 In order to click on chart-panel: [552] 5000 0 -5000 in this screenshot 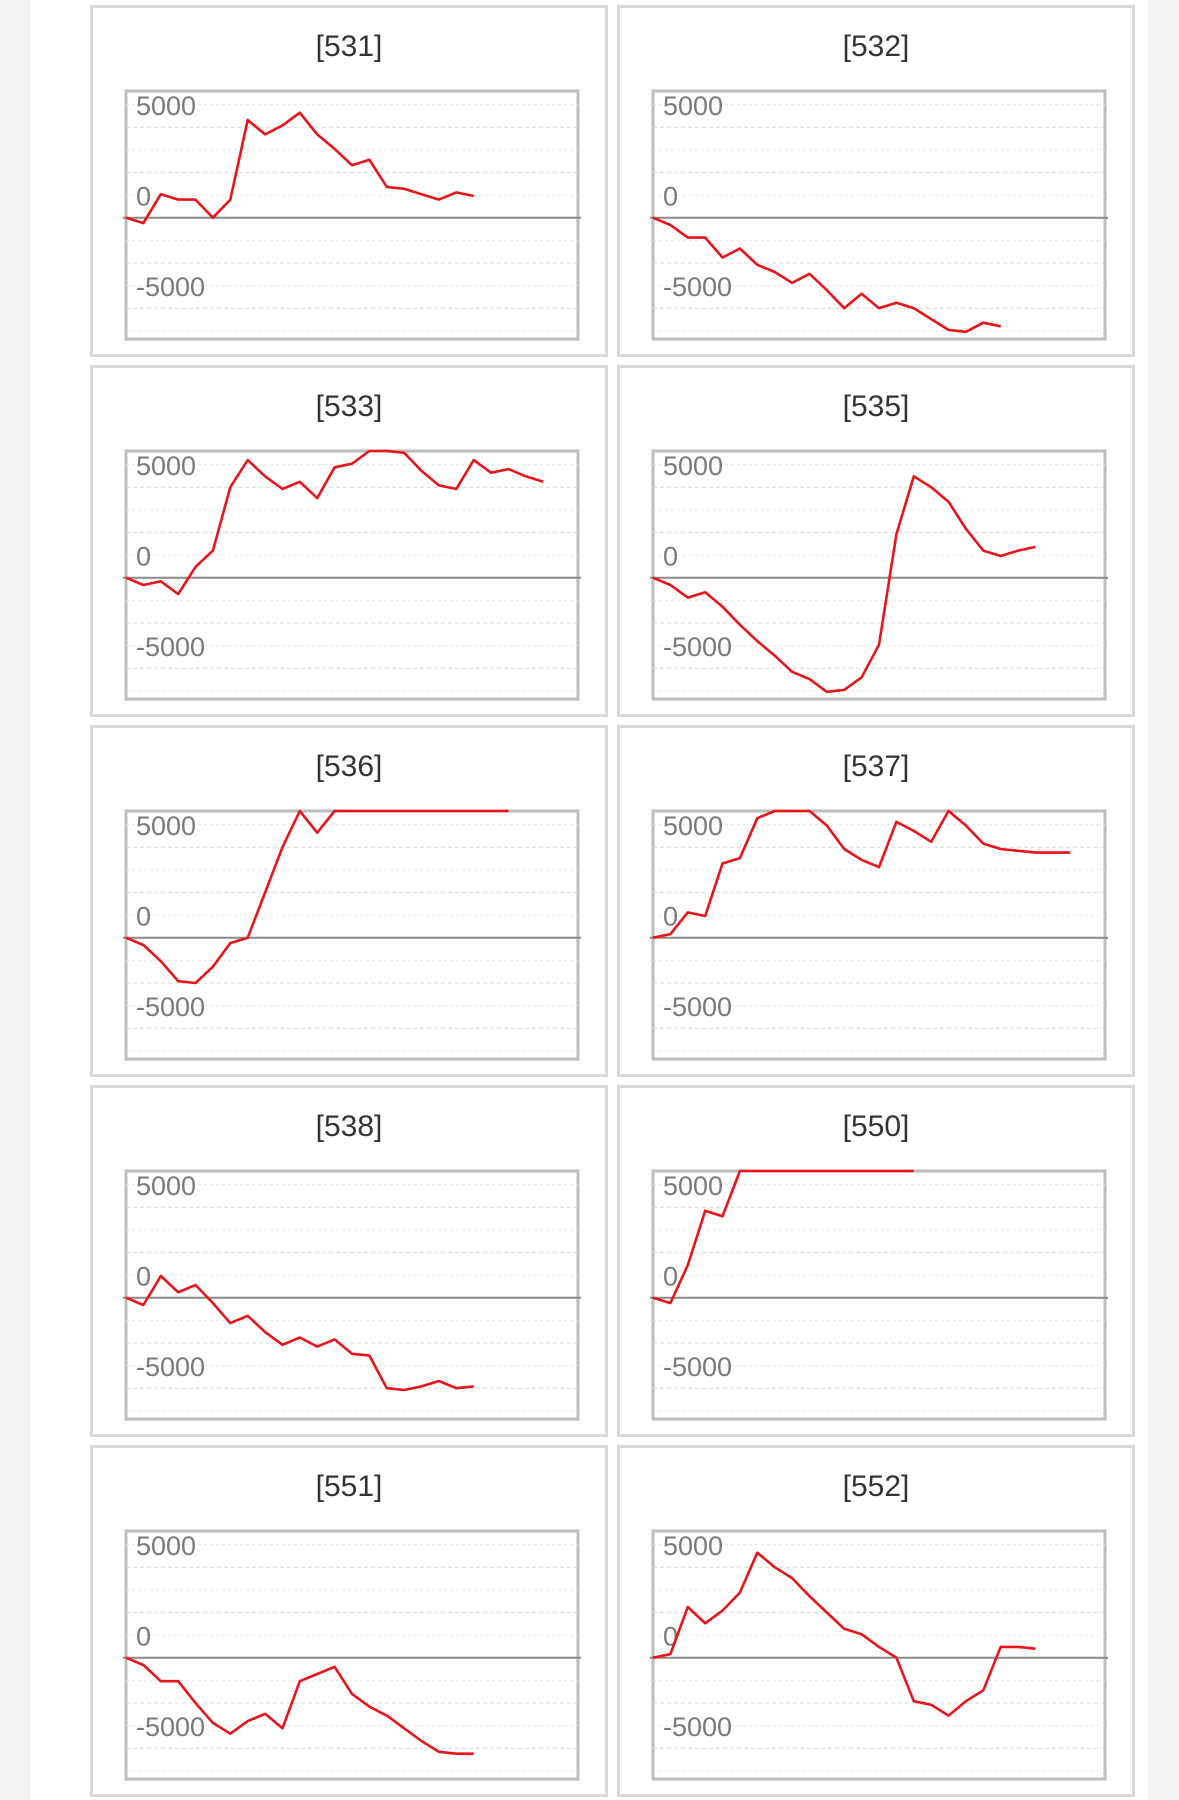, I will do `click(876, 1621)`.